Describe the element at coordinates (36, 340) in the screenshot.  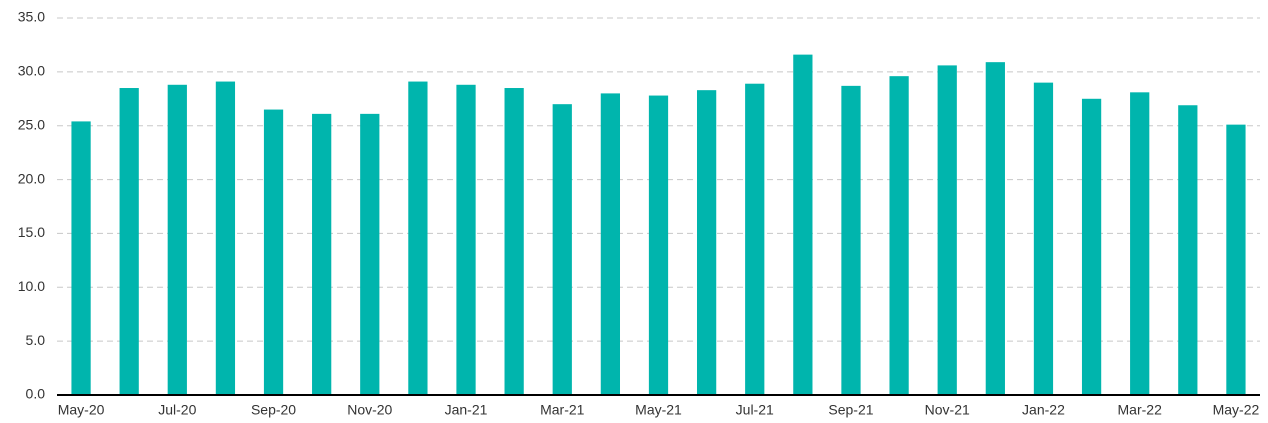
I see `y-tick-label: 5.0` at that location.